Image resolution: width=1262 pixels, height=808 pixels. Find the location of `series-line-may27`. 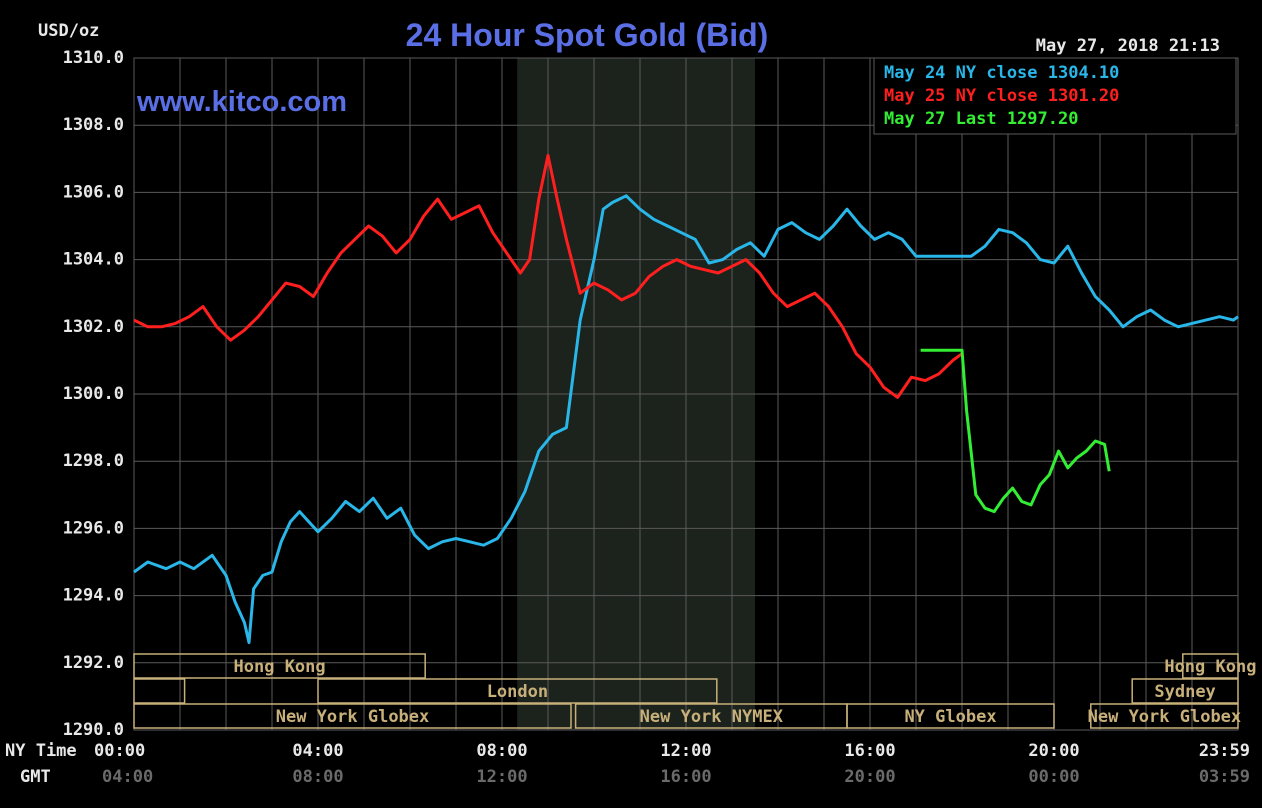

series-line-may27 is located at coordinates (1015, 431).